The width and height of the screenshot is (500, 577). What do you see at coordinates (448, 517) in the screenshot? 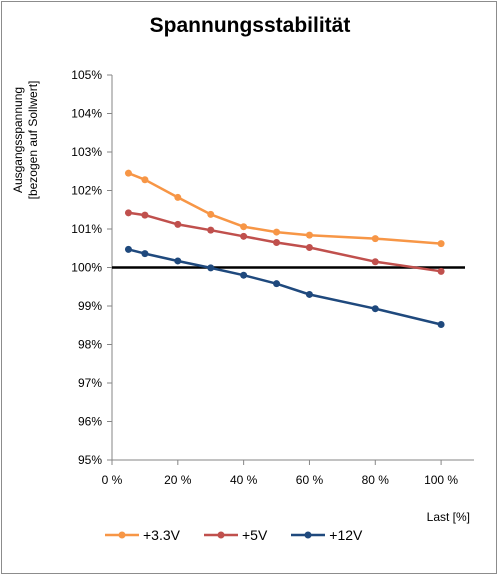
I see `x-axis-label: Last [%]` at bounding box center [448, 517].